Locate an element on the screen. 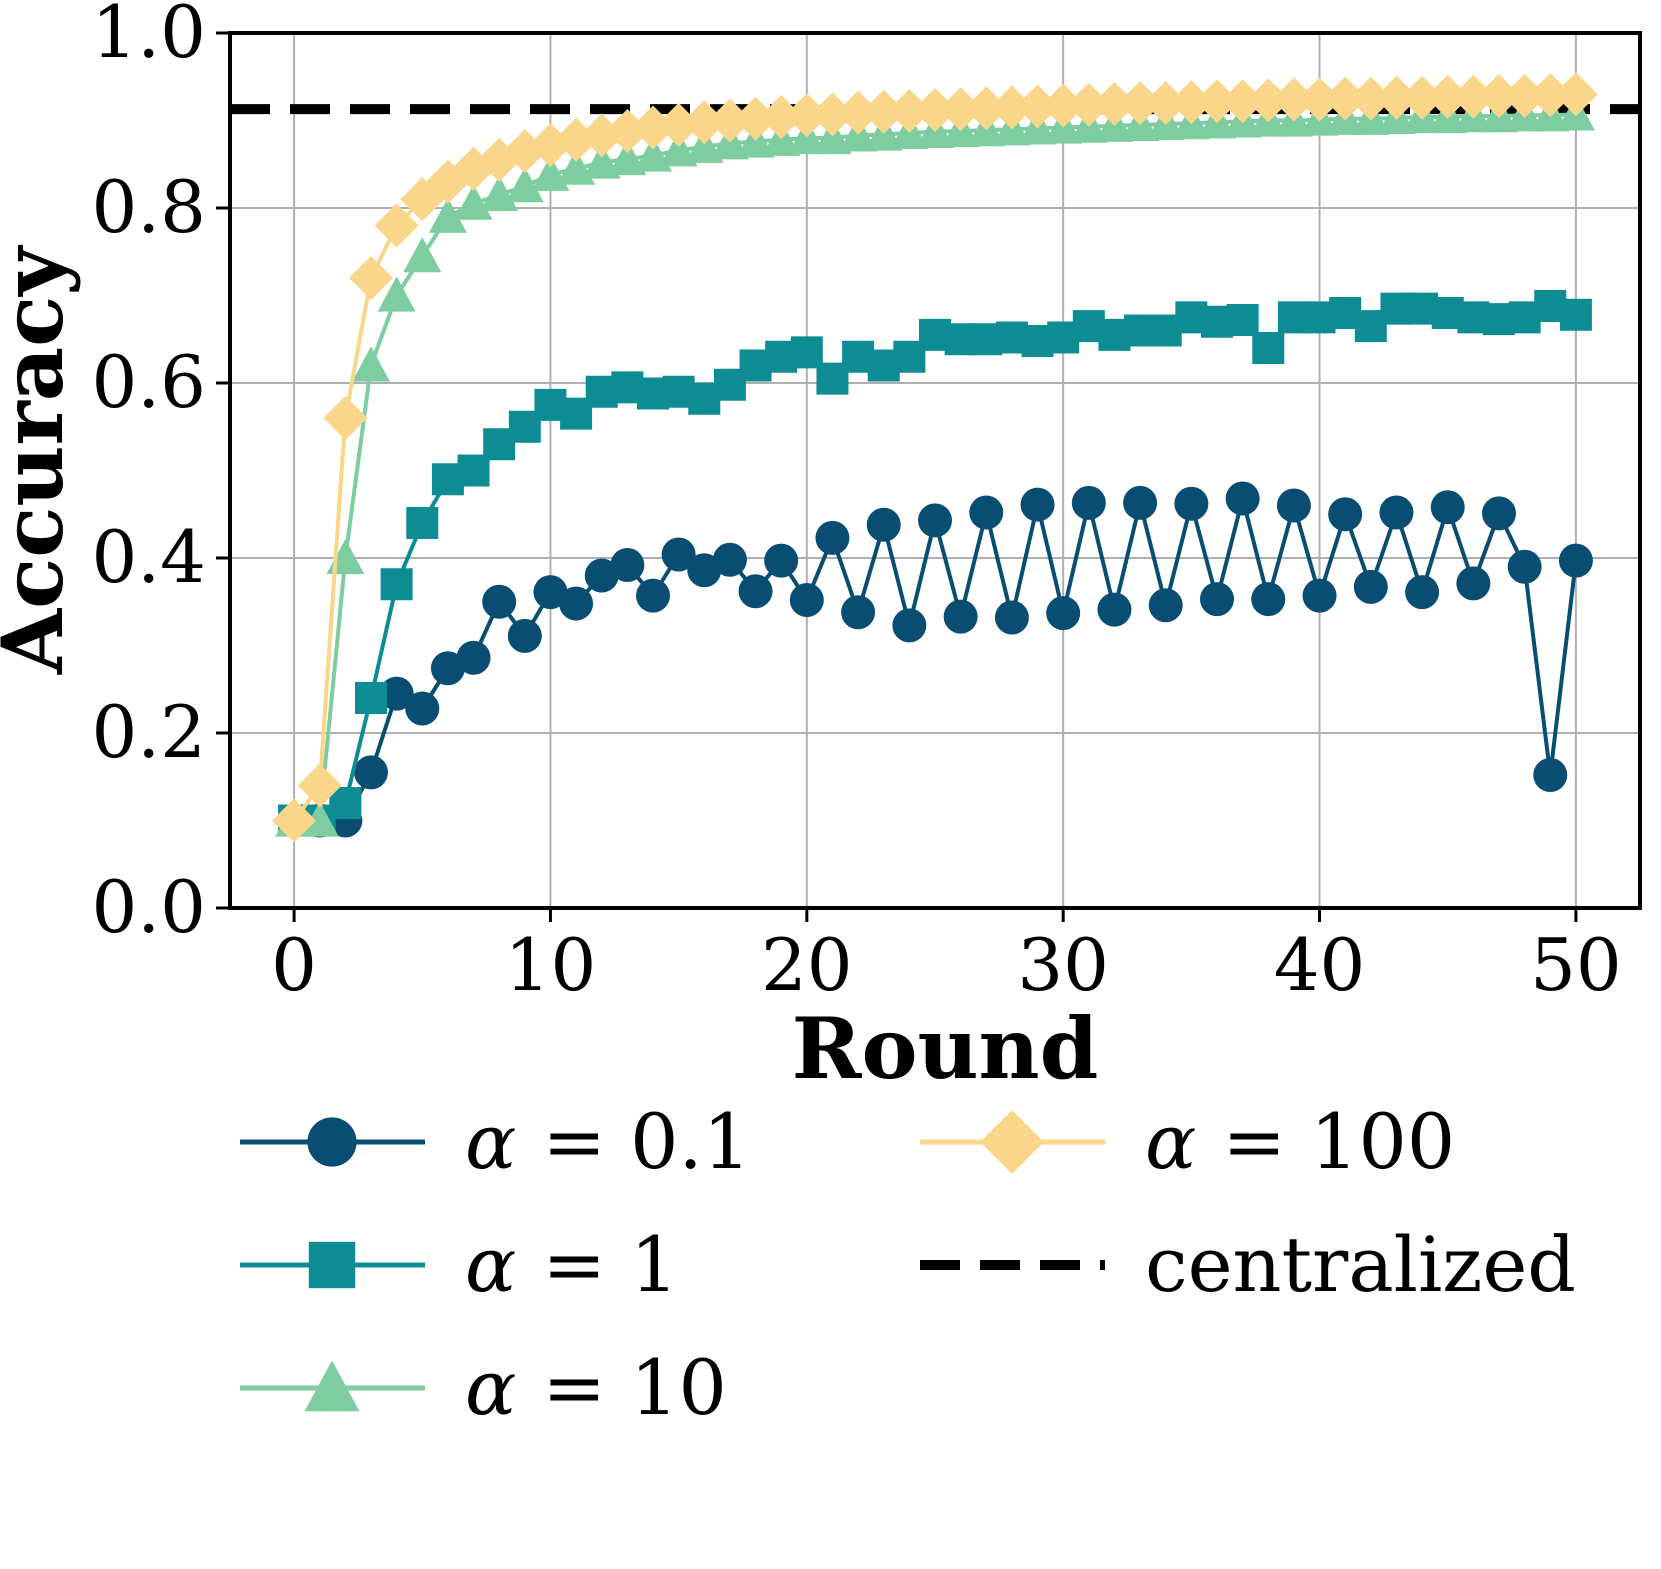  x-tick-label: 0 is located at coordinates (294, 965).